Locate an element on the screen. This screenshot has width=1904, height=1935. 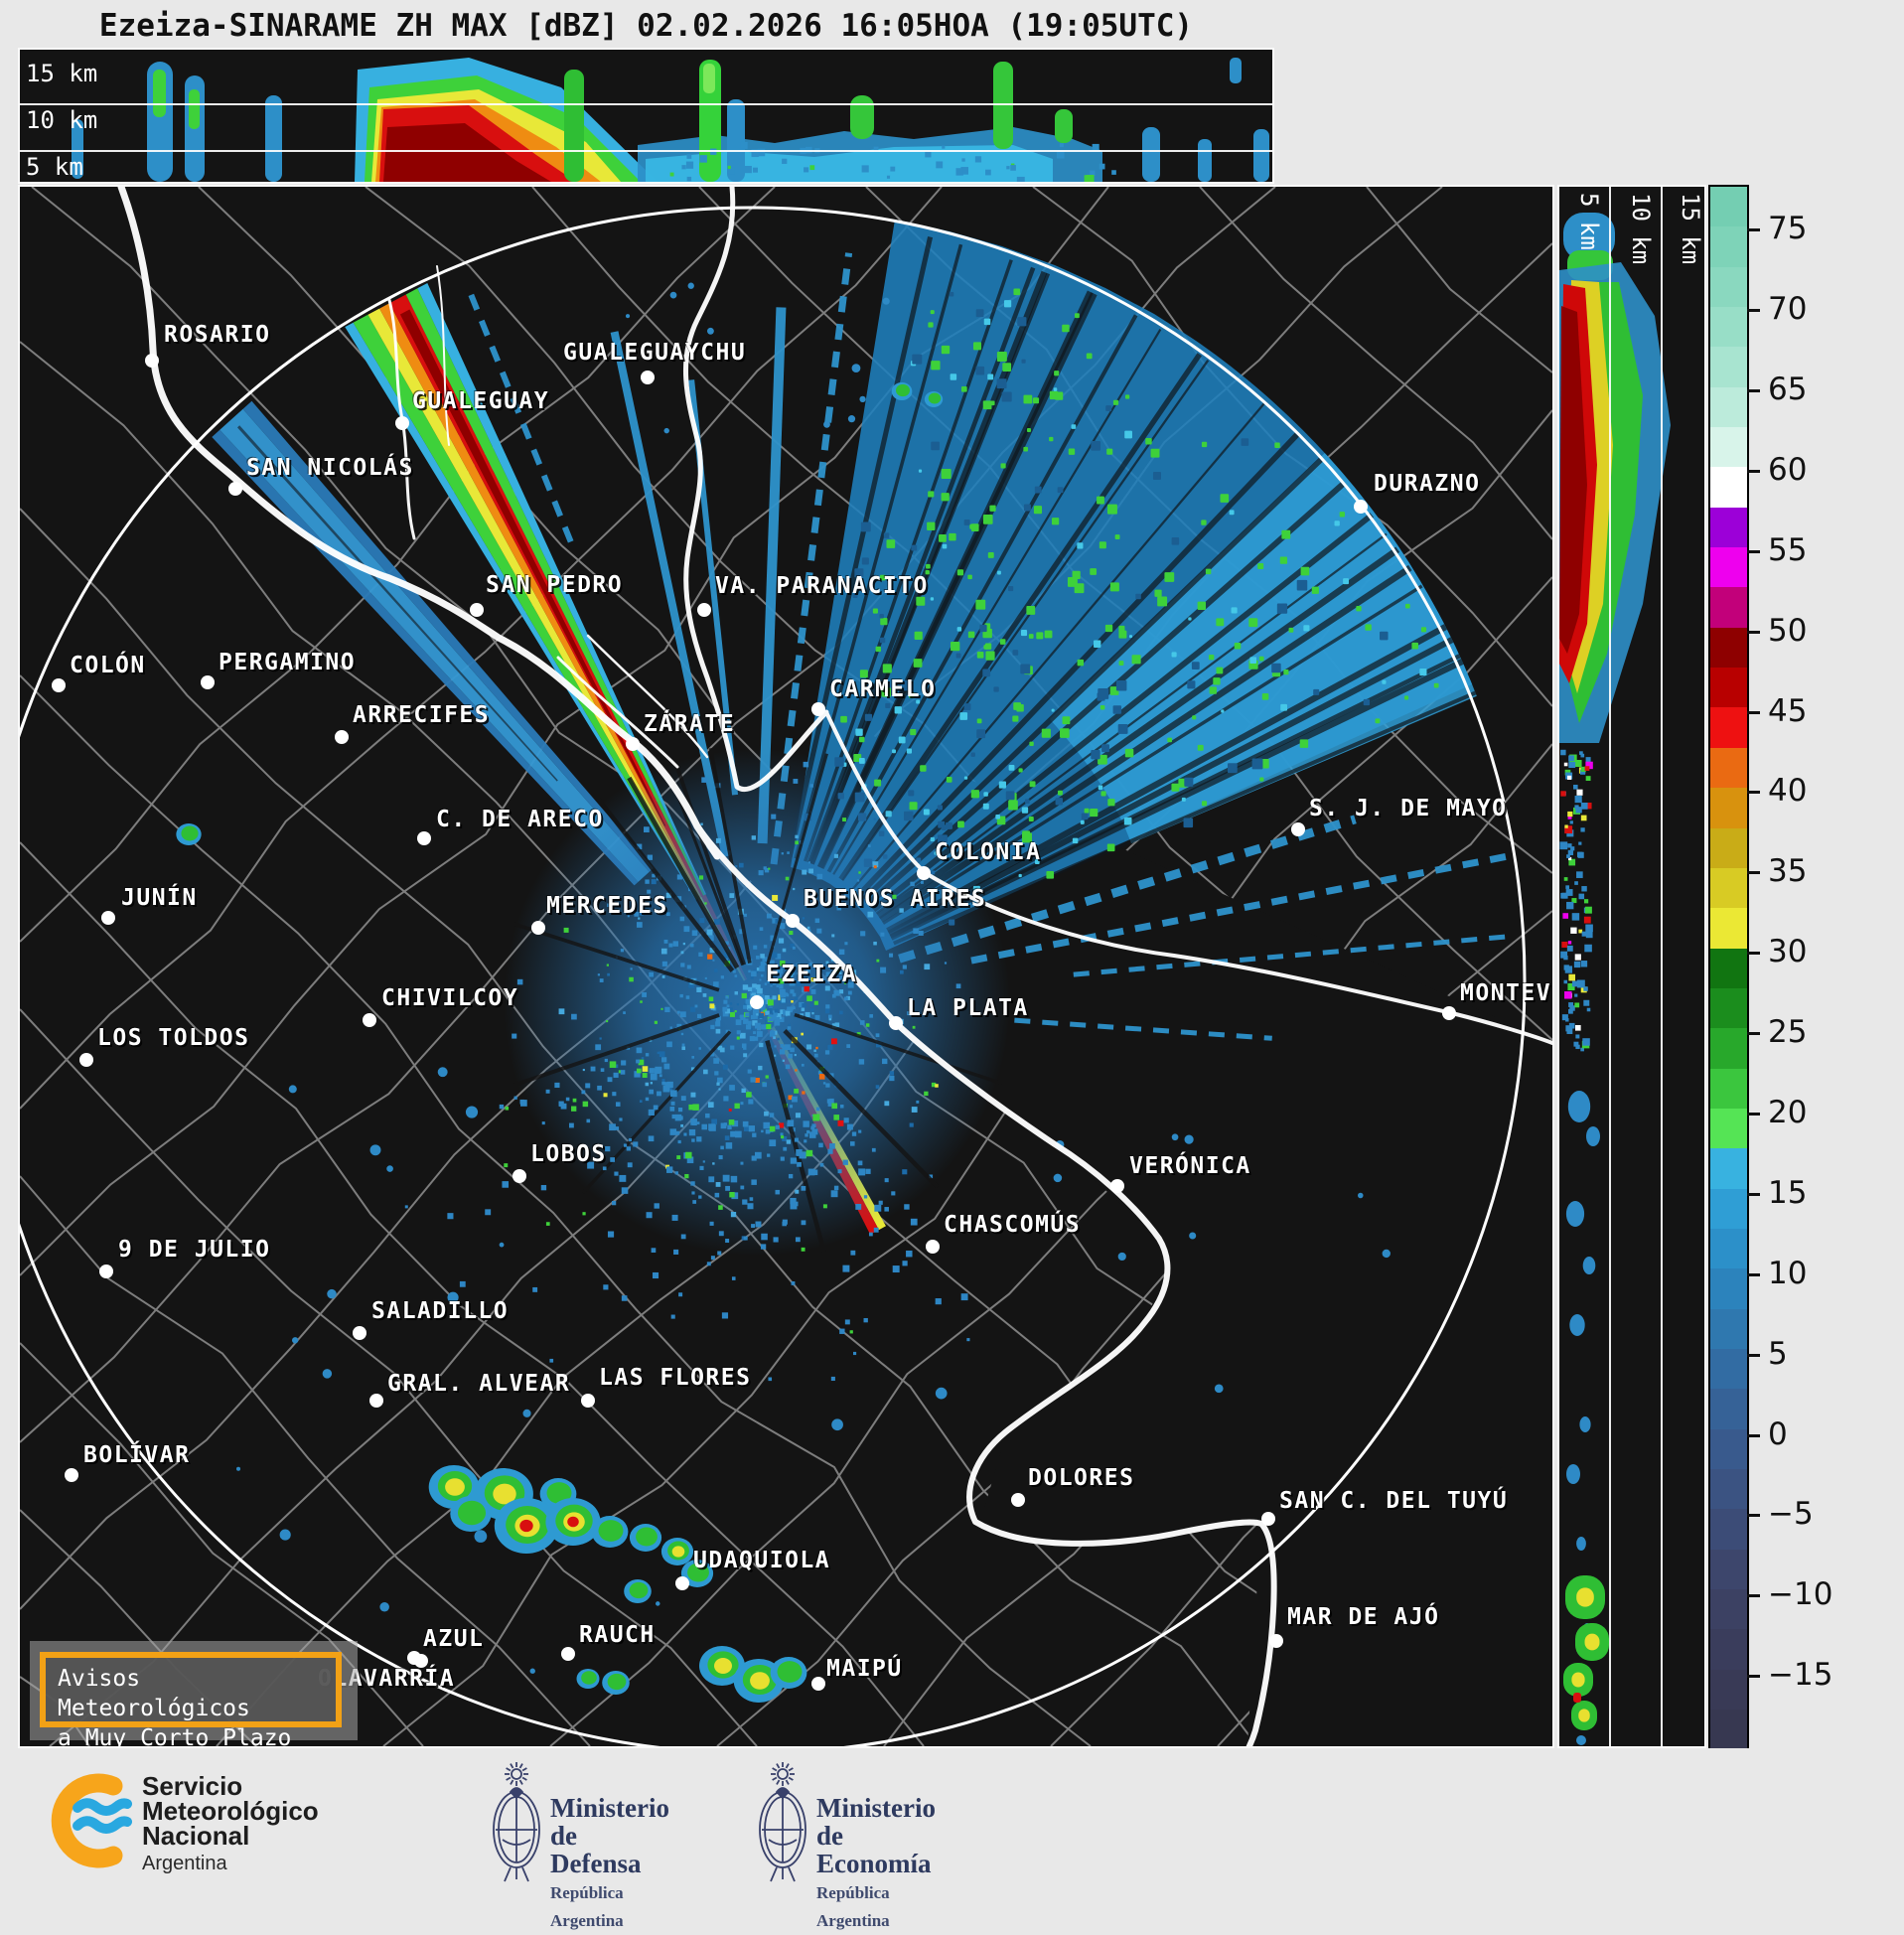
warning-line-2: a Muy Corto Plazo is located at coordinates (175, 1736).